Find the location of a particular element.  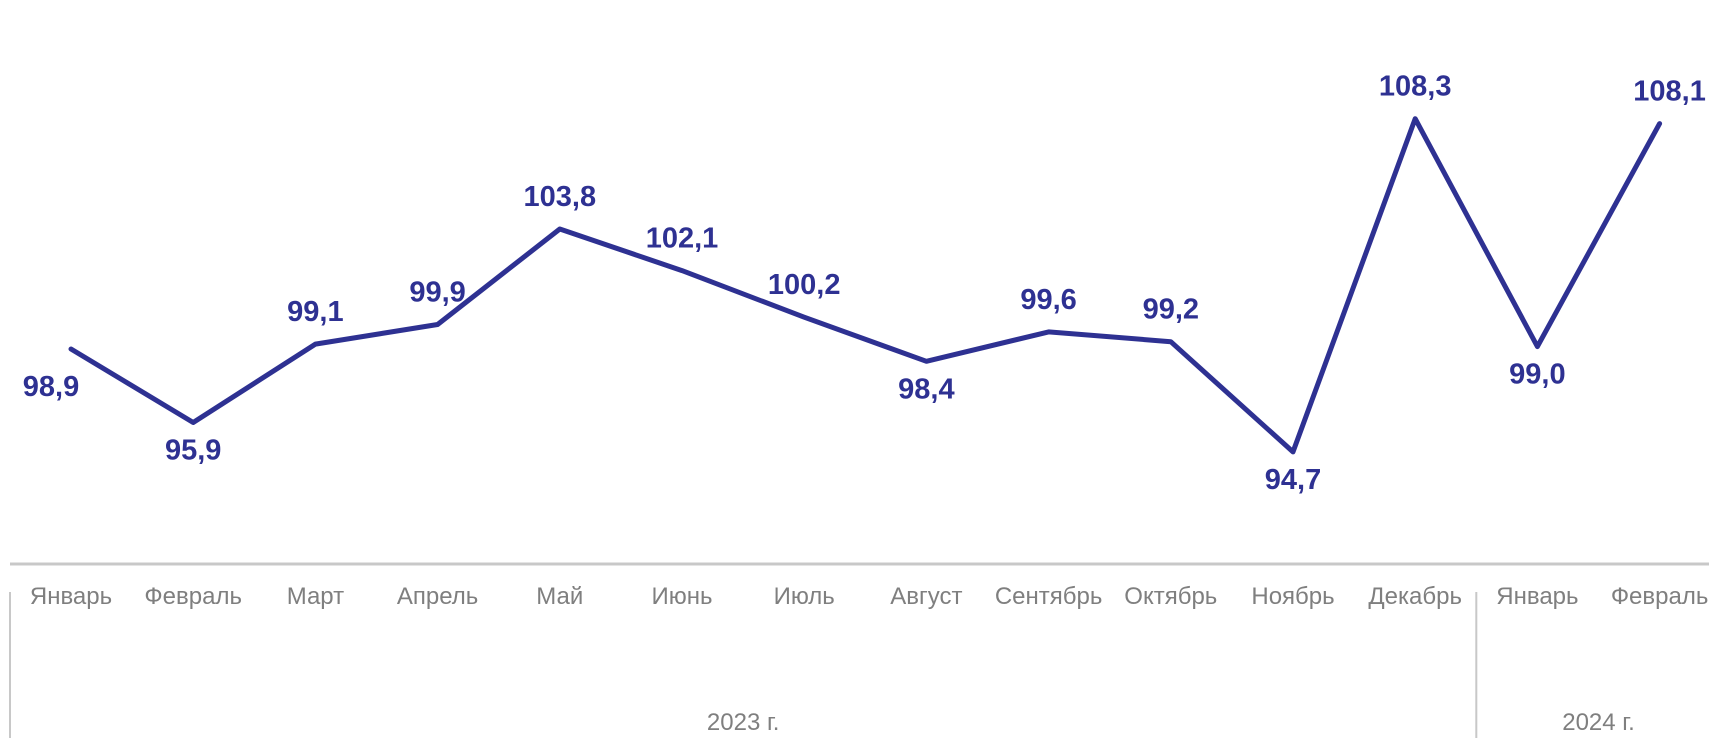

data-label: 99,9 is located at coordinates (437, 293).